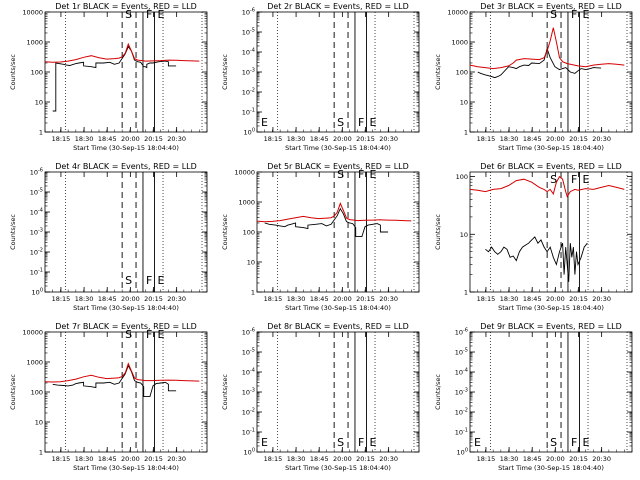 Image resolution: width=640 pixels, height=480 pixels. Describe the element at coordinates (461, 372) in the screenshot. I see `y-tick-label: 10⁻⁴` at that location.